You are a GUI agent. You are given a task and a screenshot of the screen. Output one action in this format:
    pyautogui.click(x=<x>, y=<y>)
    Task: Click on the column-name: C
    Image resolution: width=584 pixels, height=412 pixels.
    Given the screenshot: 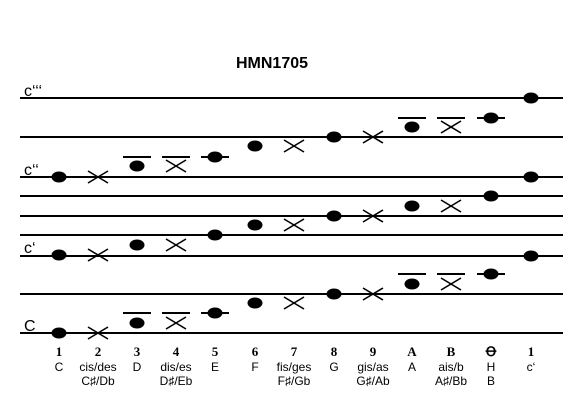 What is the action you would take?
    pyautogui.click(x=59, y=367)
    